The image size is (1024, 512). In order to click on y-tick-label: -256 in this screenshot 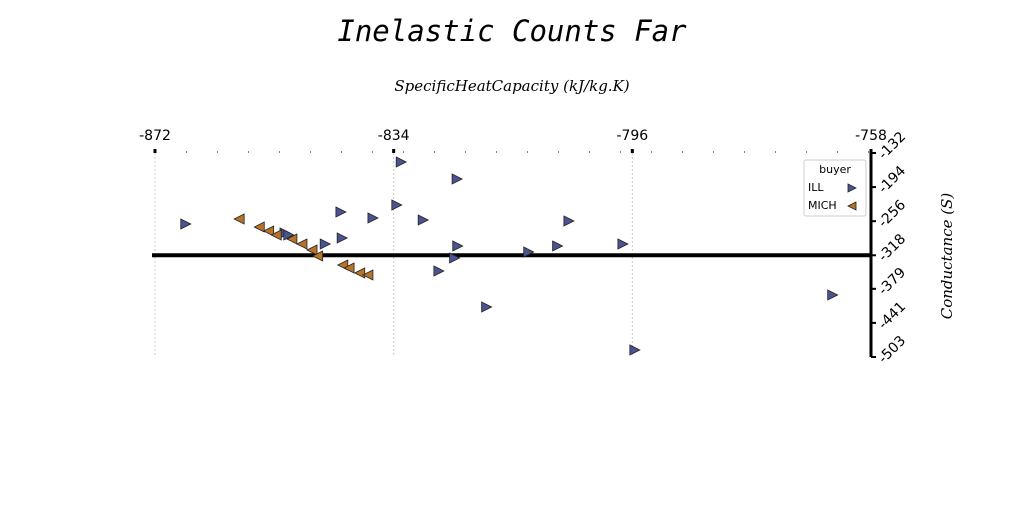, I will do `click(892, 214)`.